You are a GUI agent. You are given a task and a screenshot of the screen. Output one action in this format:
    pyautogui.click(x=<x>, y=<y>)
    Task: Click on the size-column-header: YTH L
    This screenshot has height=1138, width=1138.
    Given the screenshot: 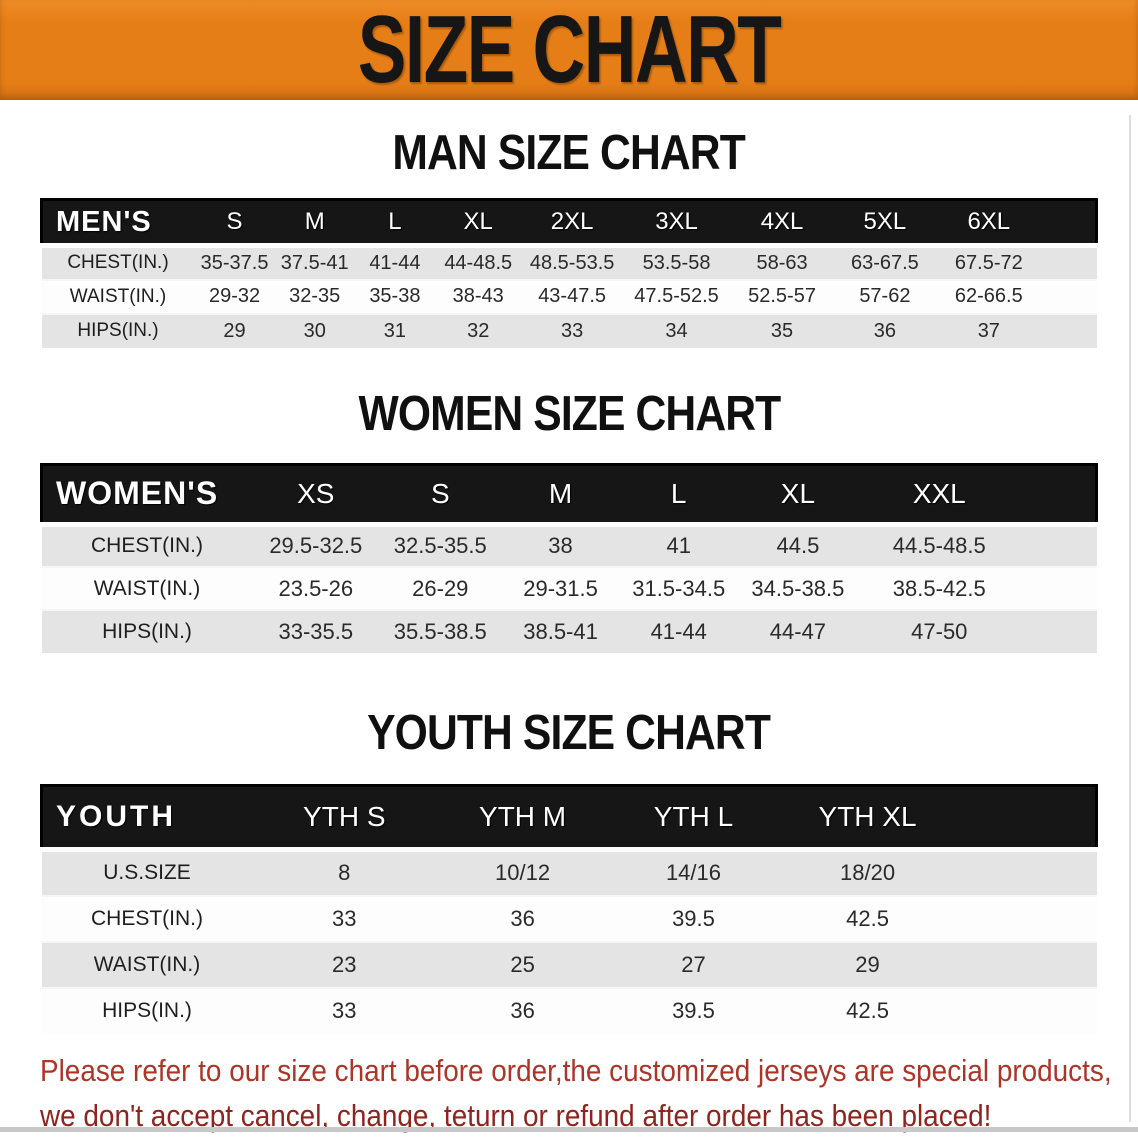 What is the action you would take?
    pyautogui.click(x=693, y=816)
    